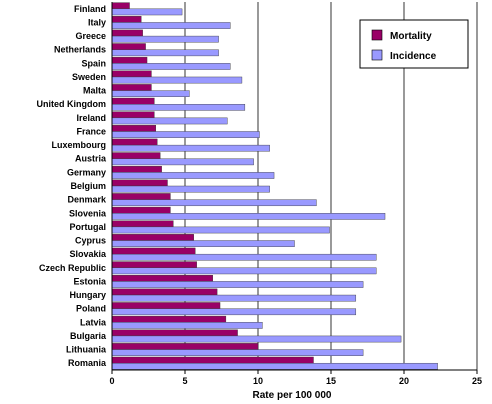 The image size is (492, 404). I want to click on bar-mortality-portugal, so click(142, 224).